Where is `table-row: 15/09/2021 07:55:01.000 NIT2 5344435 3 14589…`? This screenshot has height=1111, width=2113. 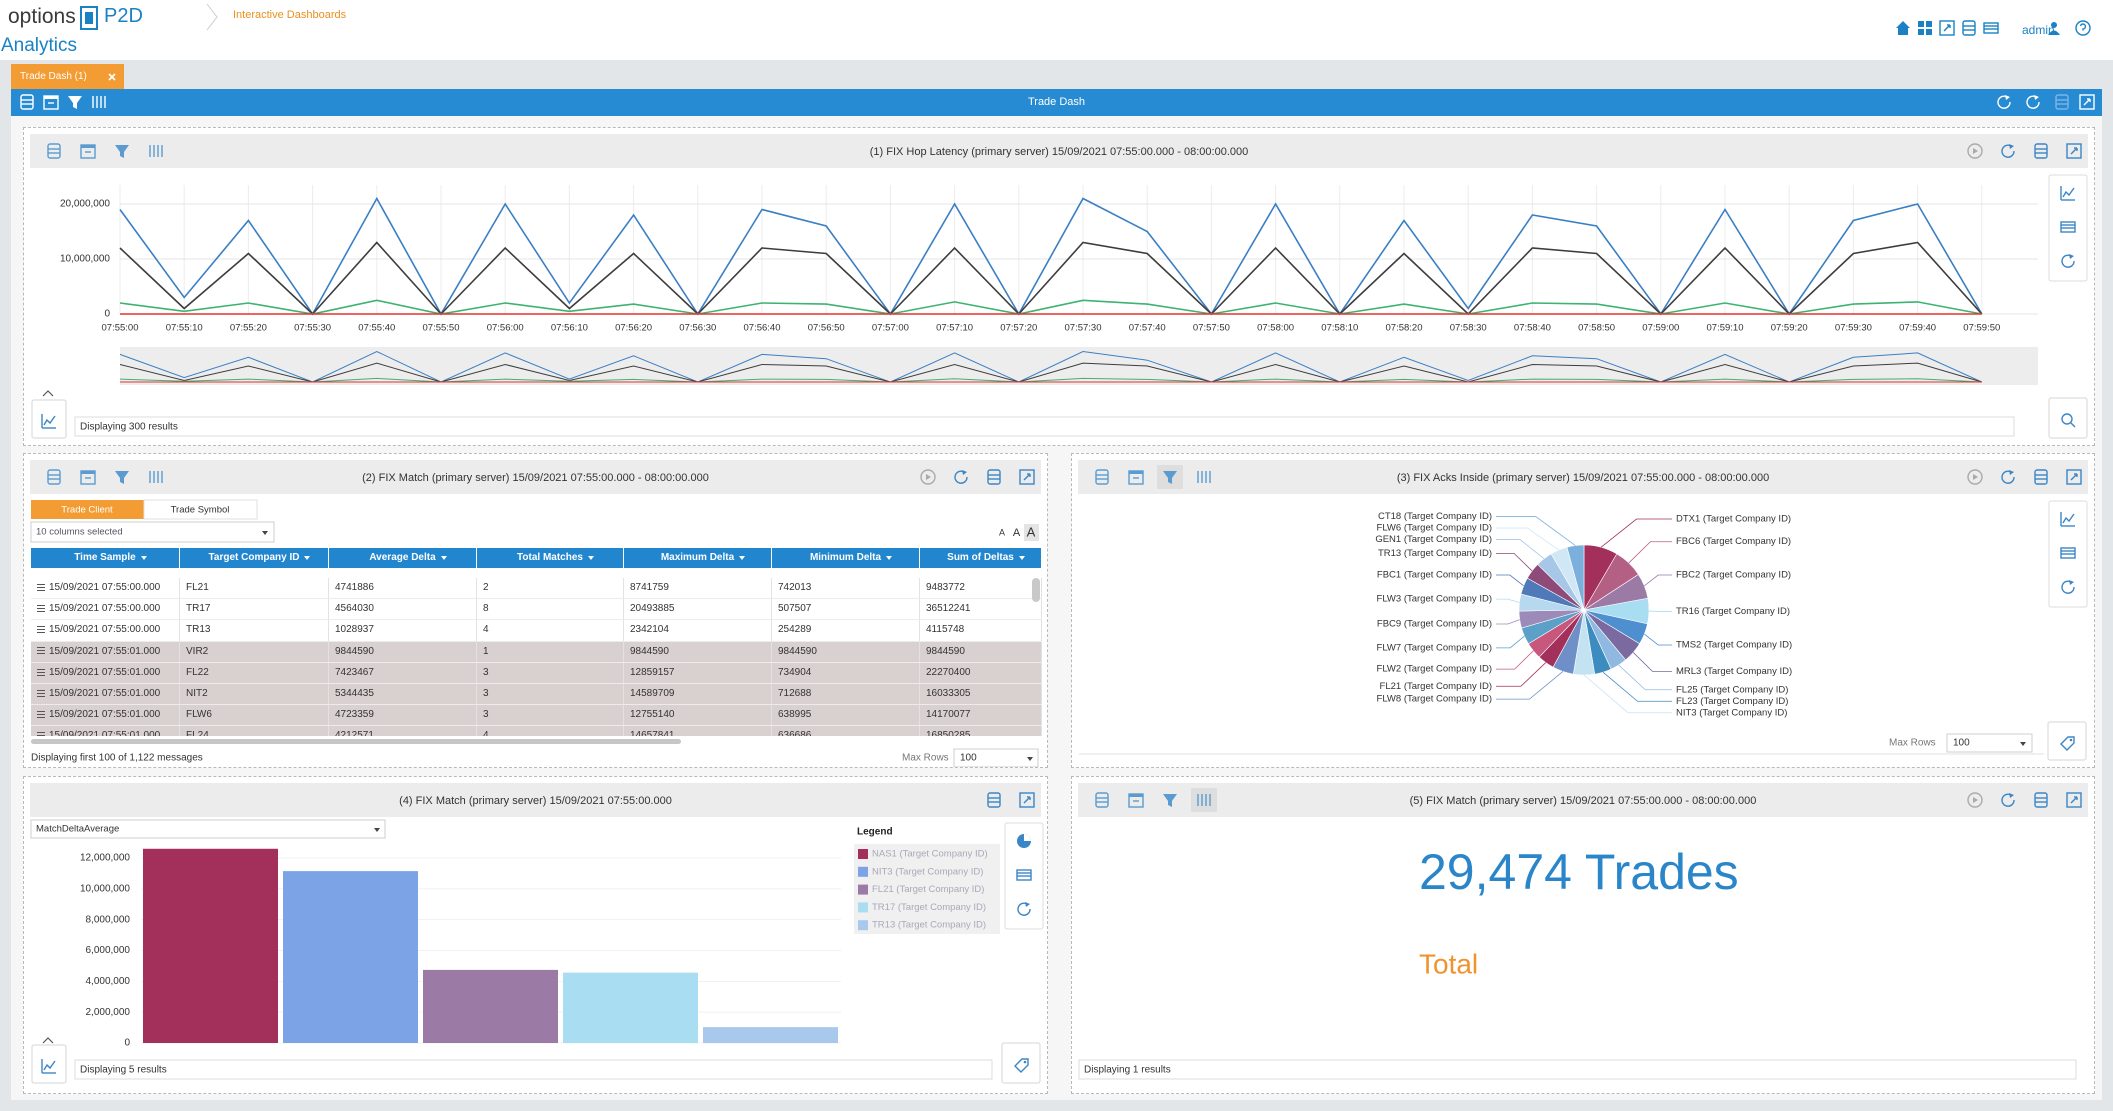
table-row: 15/09/2021 07:55:01.000 NIT2 5344435 3 14589… is located at coordinates (536, 694).